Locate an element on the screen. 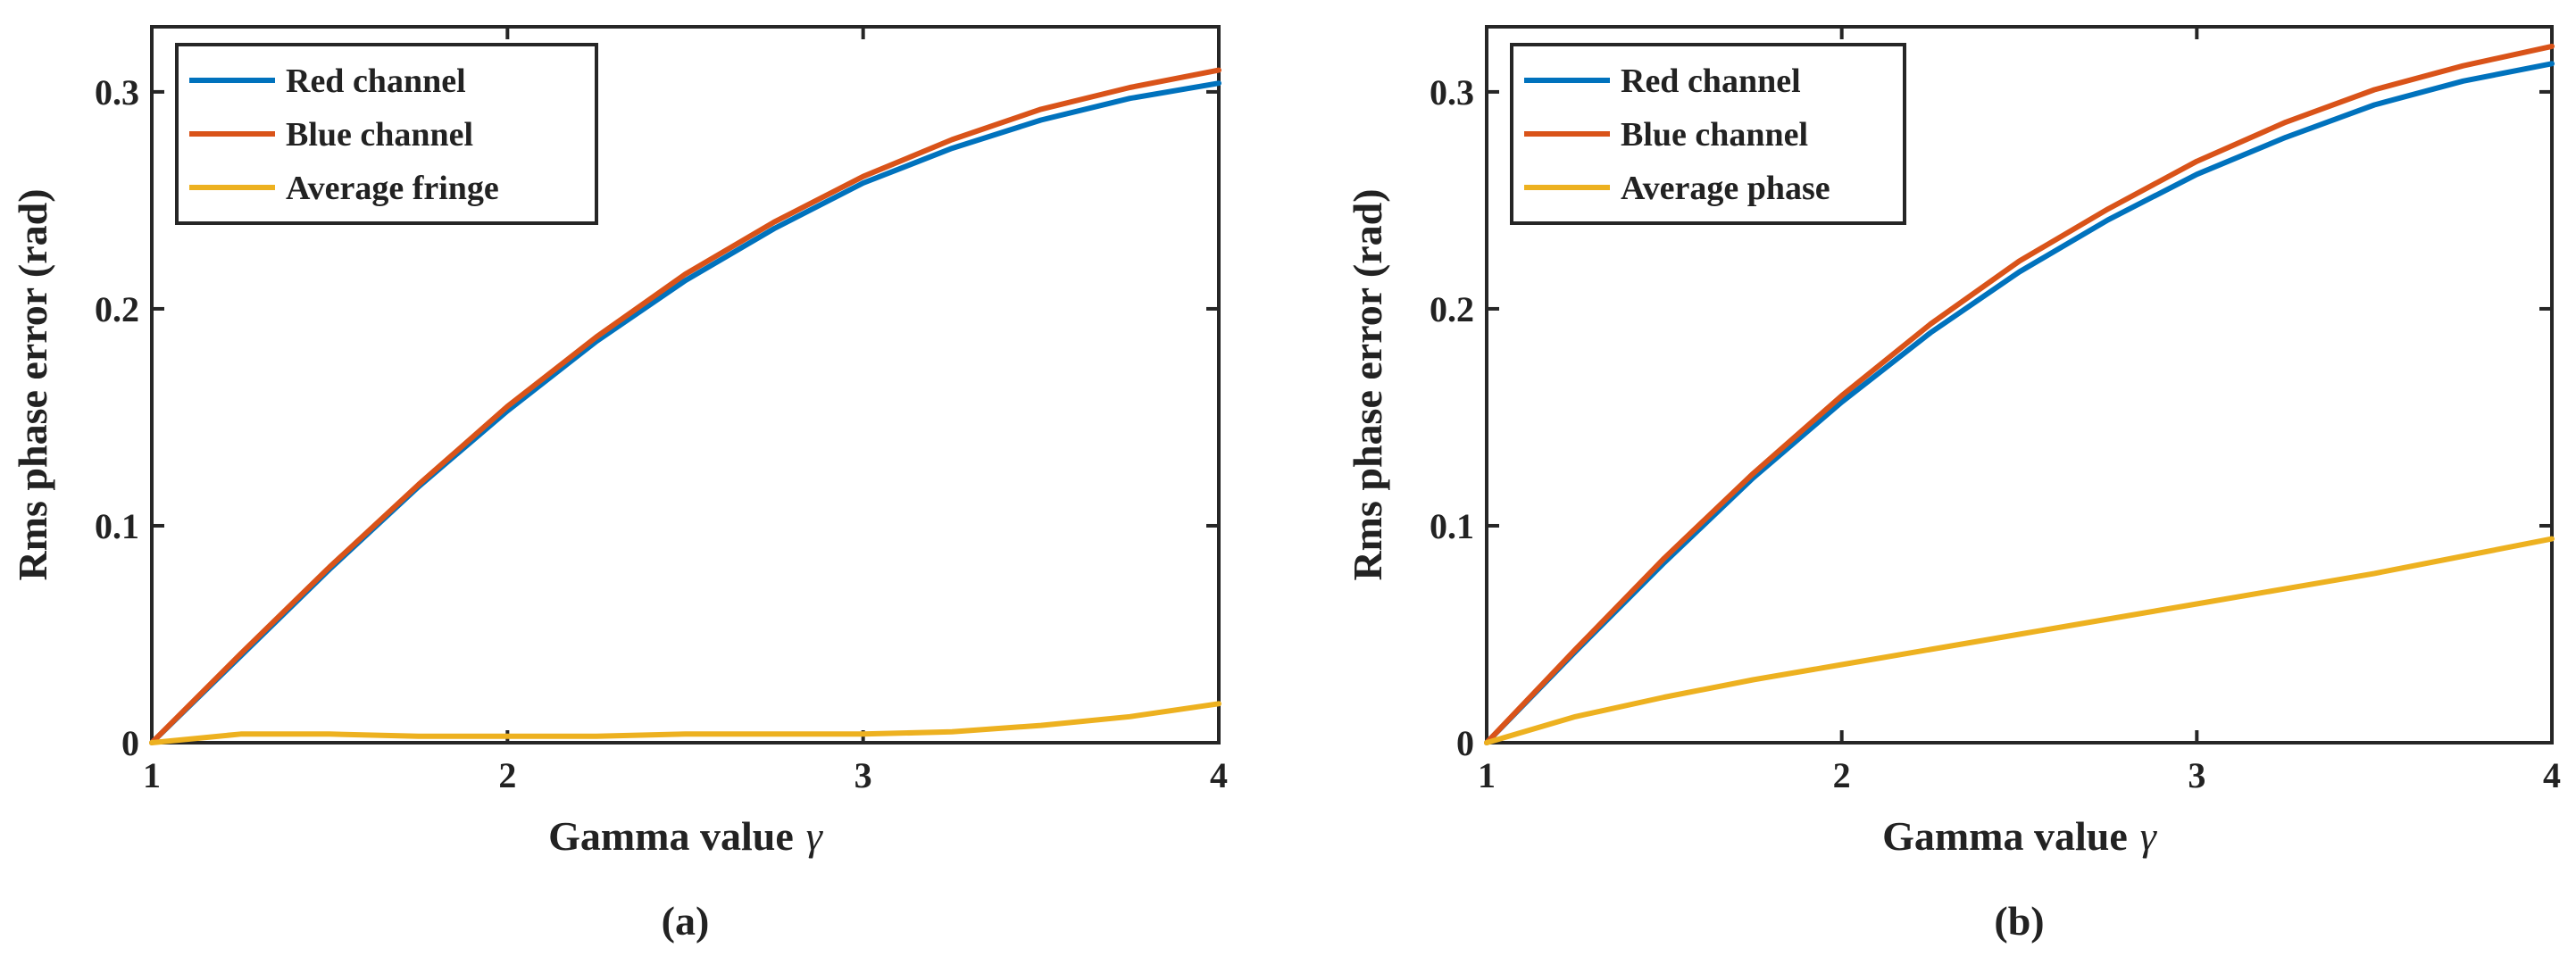  legend: Red channel Blue channel Average phase is located at coordinates (1708, 134).